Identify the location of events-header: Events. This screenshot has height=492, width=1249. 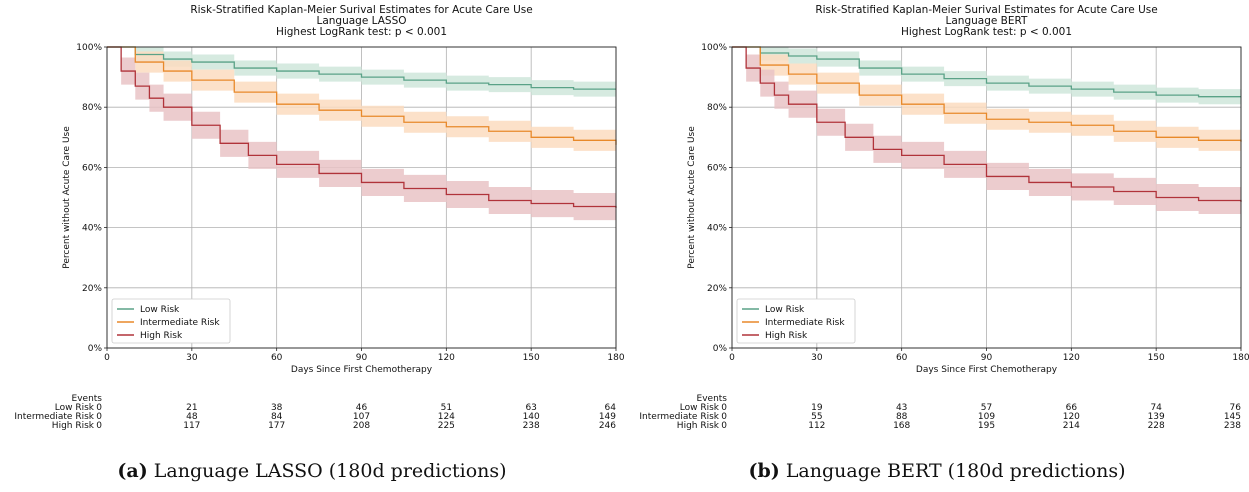
(712, 399).